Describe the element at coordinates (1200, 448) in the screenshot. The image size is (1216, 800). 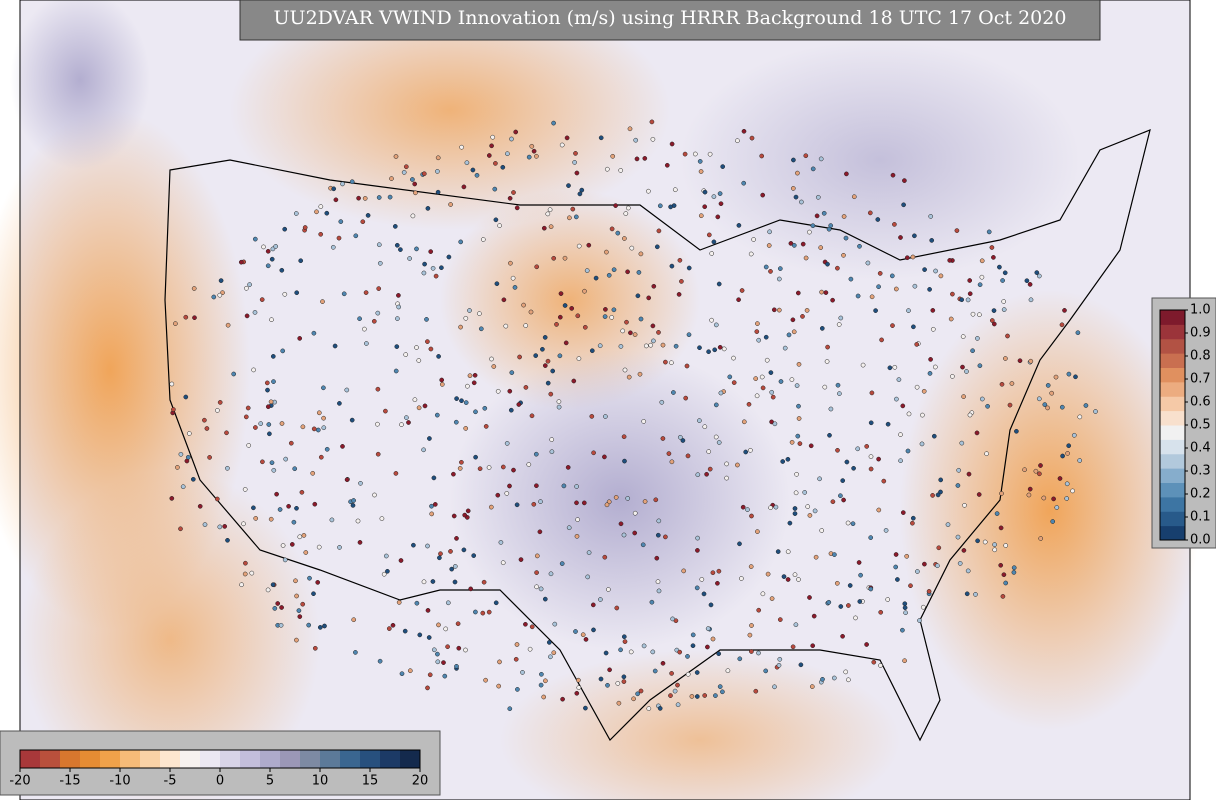
I see `colorbar-tick-label: 0.4` at that location.